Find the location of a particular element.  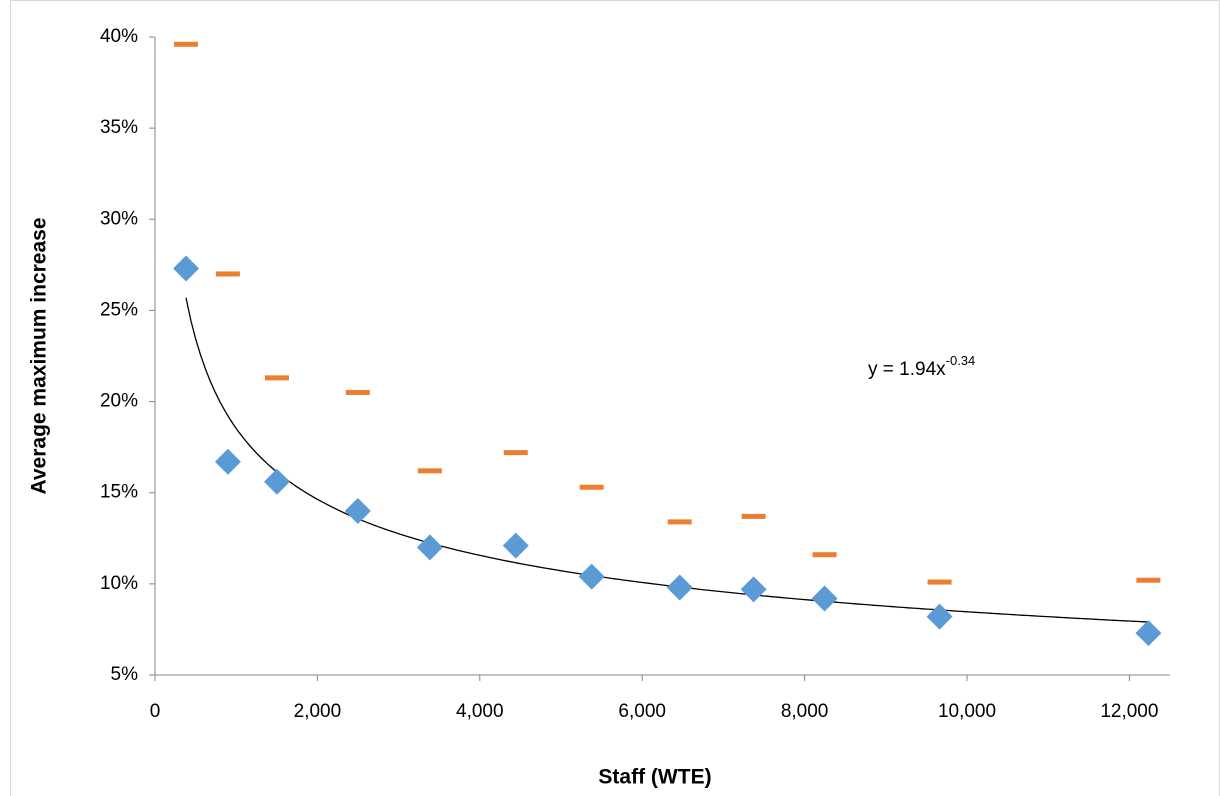

y-axis-title: Average maximum increase is located at coordinates (39, 355).